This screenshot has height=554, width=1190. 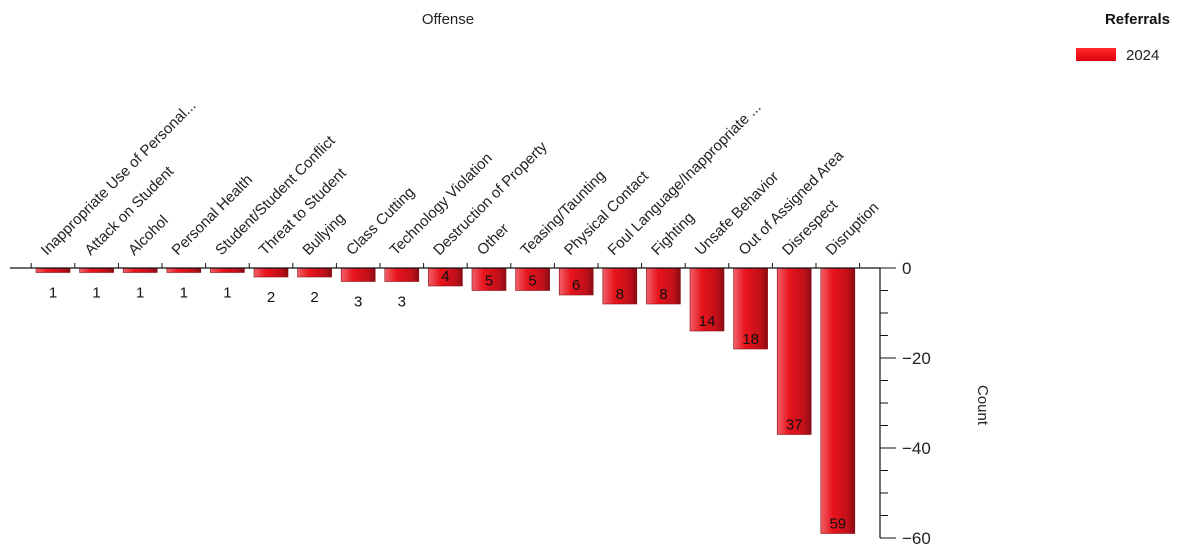 What do you see at coordinates (916, 448) in the screenshot?
I see `y-tick-label: −40` at bounding box center [916, 448].